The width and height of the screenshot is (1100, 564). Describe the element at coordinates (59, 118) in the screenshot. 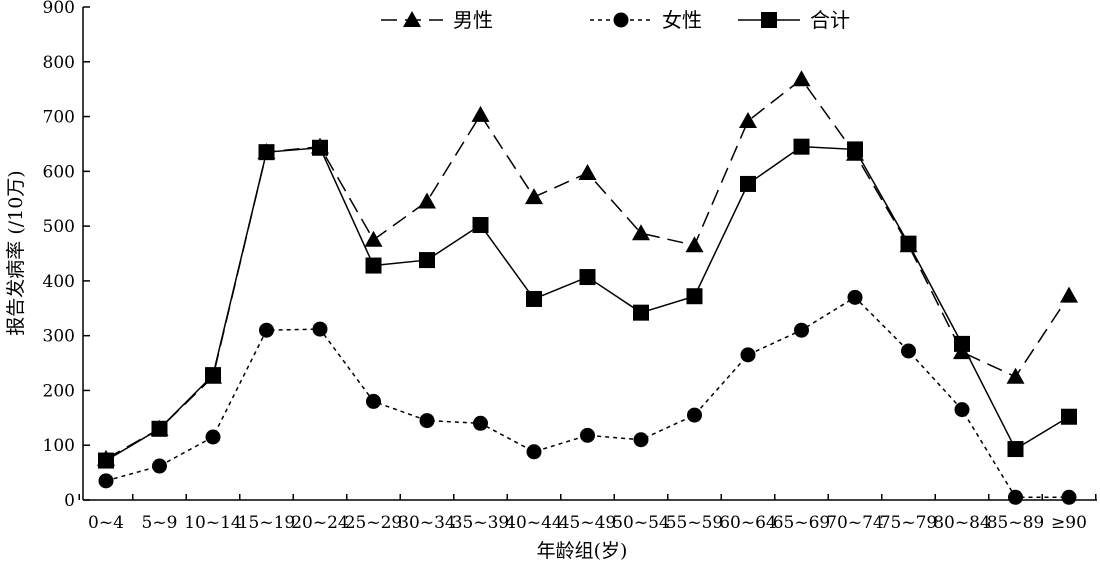

I see `y-tick-label: 700` at that location.